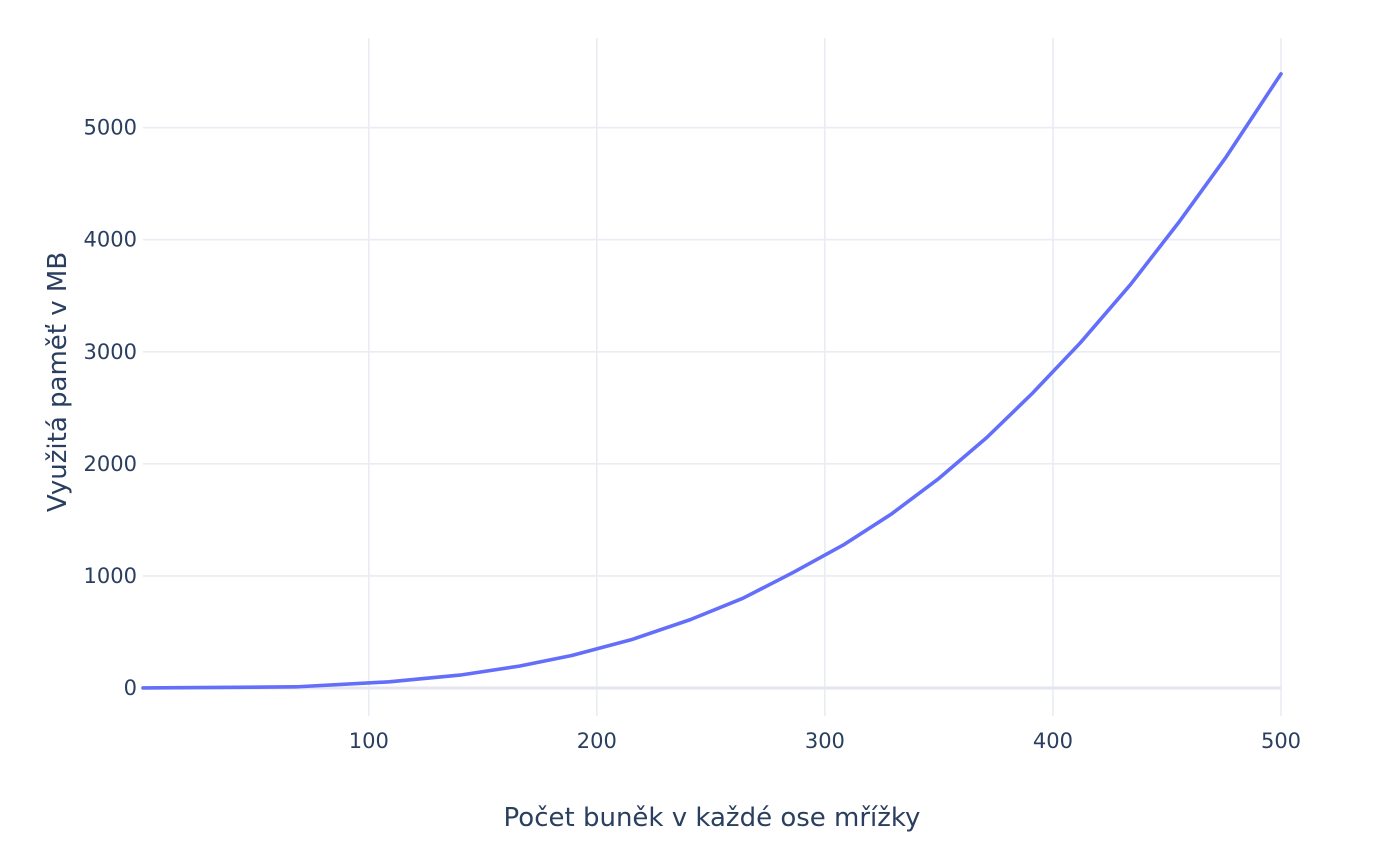  Describe the element at coordinates (130, 688) in the screenshot. I see `y-tick-label: 0` at that location.